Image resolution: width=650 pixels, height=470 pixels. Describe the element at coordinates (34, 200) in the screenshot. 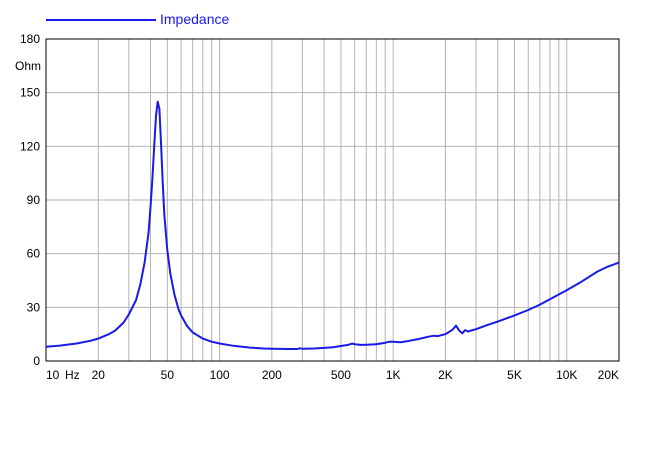

I see `y-tick-label: 90` at that location.